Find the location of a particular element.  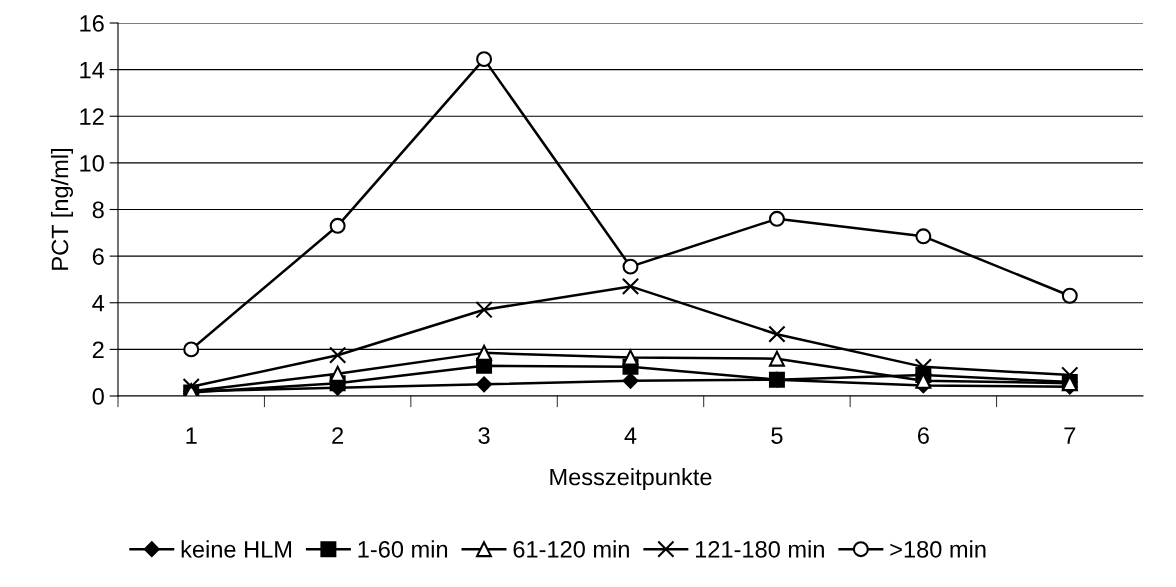

y-axis-title: PCT [ng/ml] is located at coordinates (61, 209).